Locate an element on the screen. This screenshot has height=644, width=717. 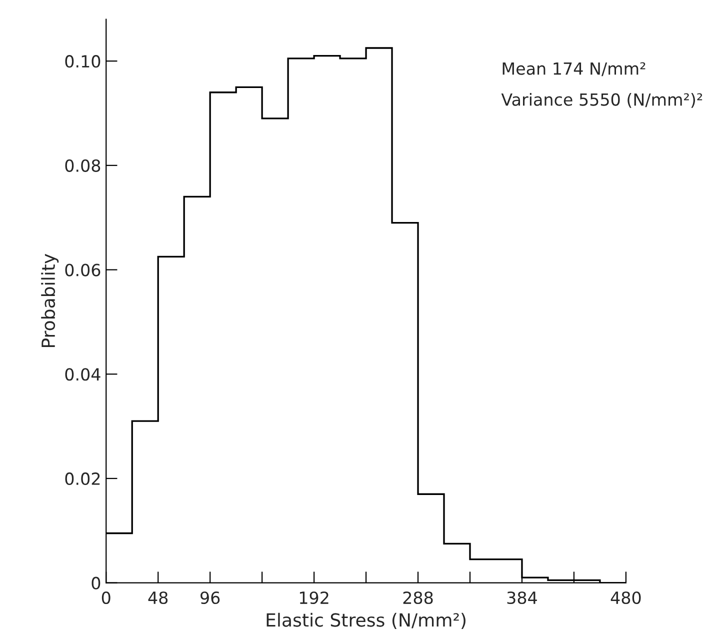
x-tick-label: 384 is located at coordinates (522, 597).